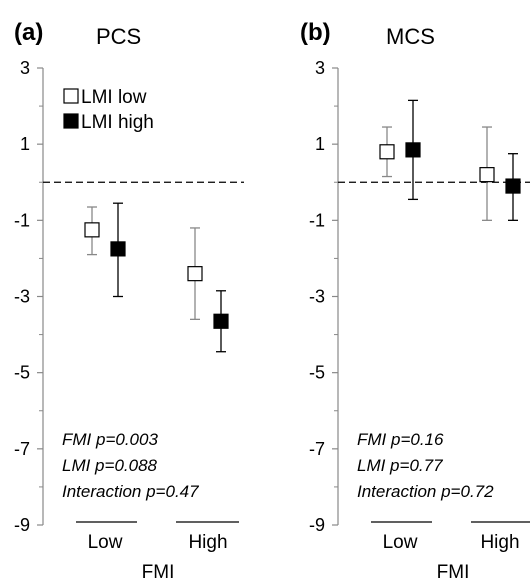  I want to click on panel-a-y-tick-label: -7, so click(22, 449).